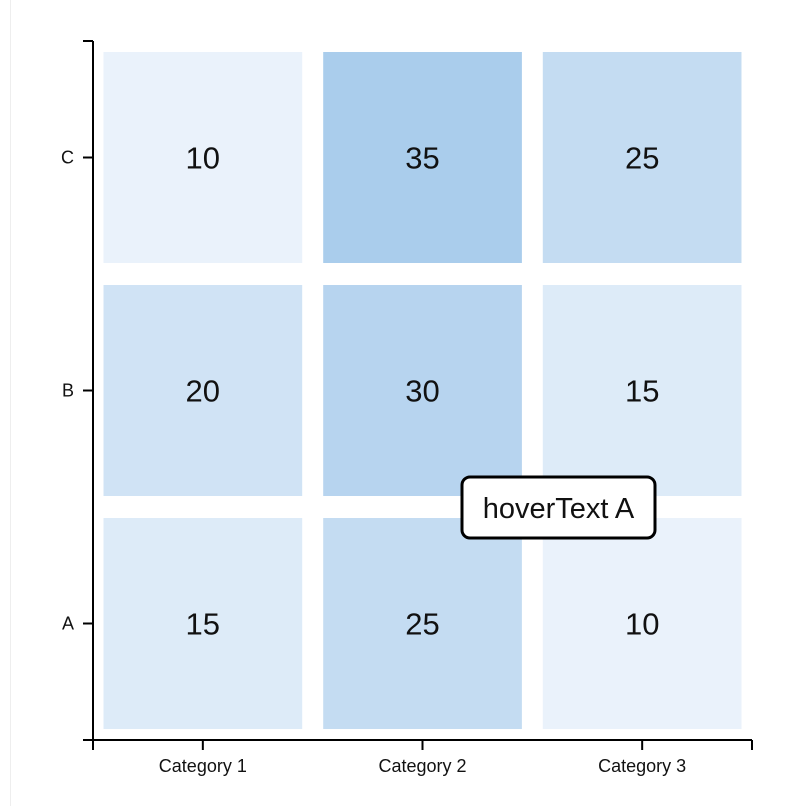 The width and height of the screenshot is (812, 806). What do you see at coordinates (68, 391) in the screenshot?
I see `y-tick-label: B` at bounding box center [68, 391].